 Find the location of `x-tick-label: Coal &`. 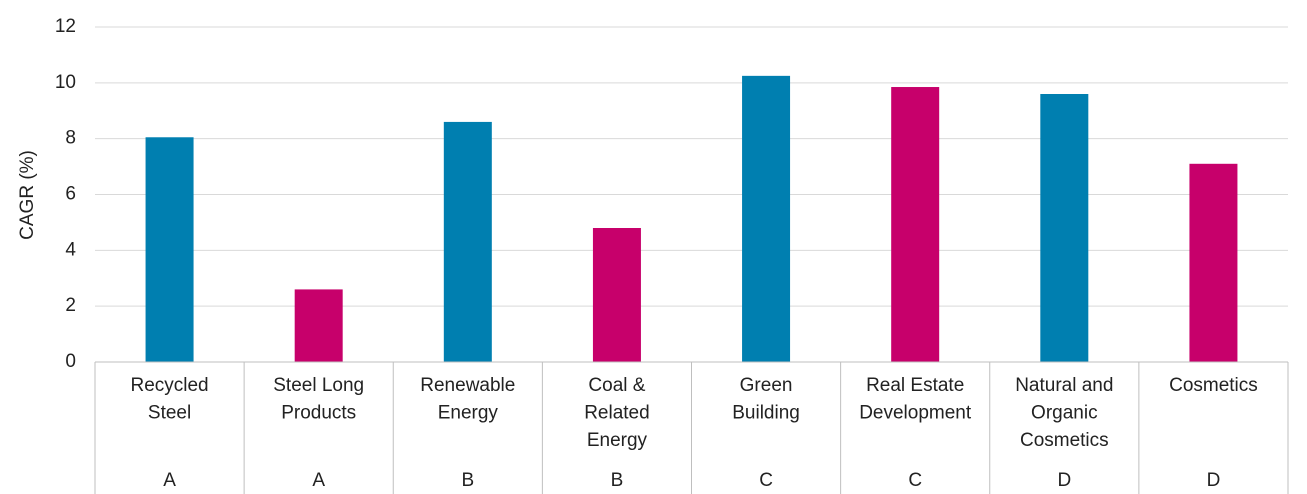

x-tick-label: Coal & is located at coordinates (616, 385).